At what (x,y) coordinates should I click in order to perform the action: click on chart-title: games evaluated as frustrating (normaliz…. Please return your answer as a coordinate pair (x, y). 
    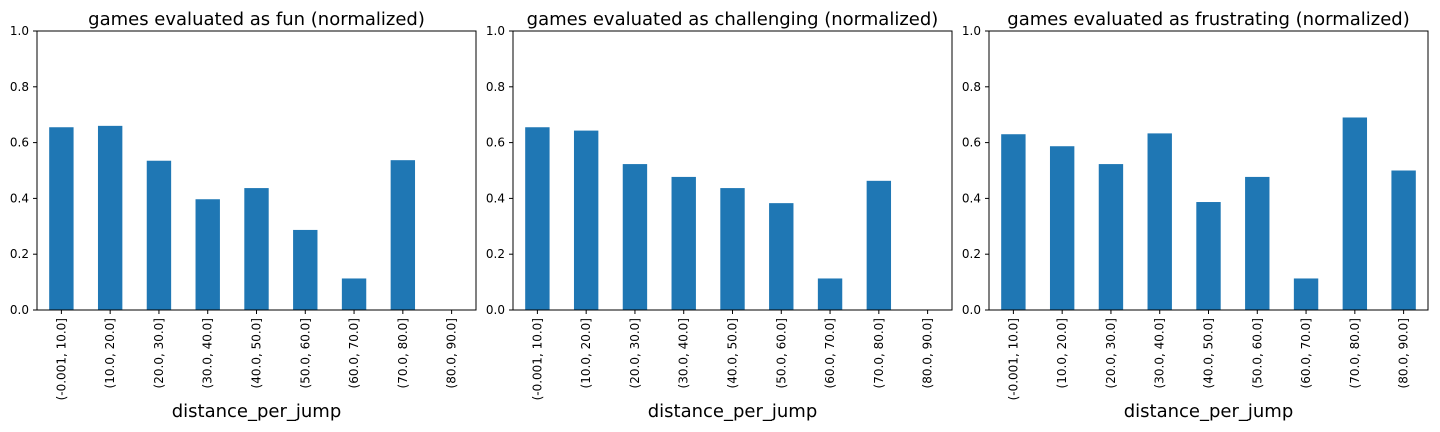
    Looking at the image, I should click on (1208, 19).